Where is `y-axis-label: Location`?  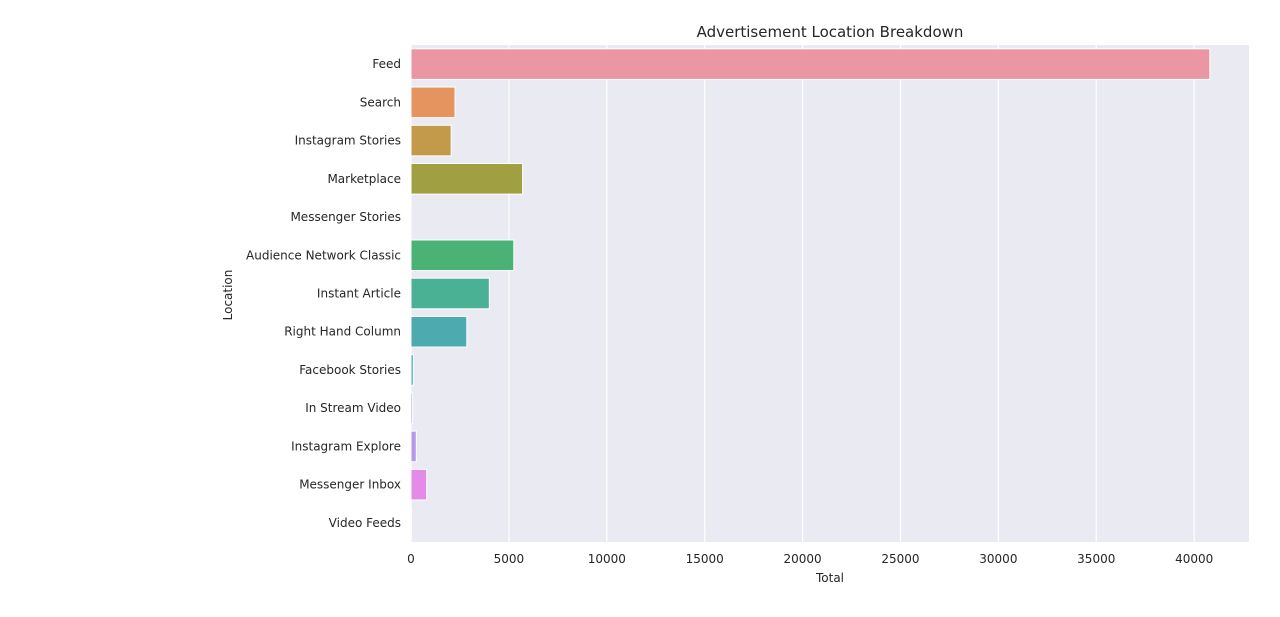
y-axis-label: Location is located at coordinates (228, 295).